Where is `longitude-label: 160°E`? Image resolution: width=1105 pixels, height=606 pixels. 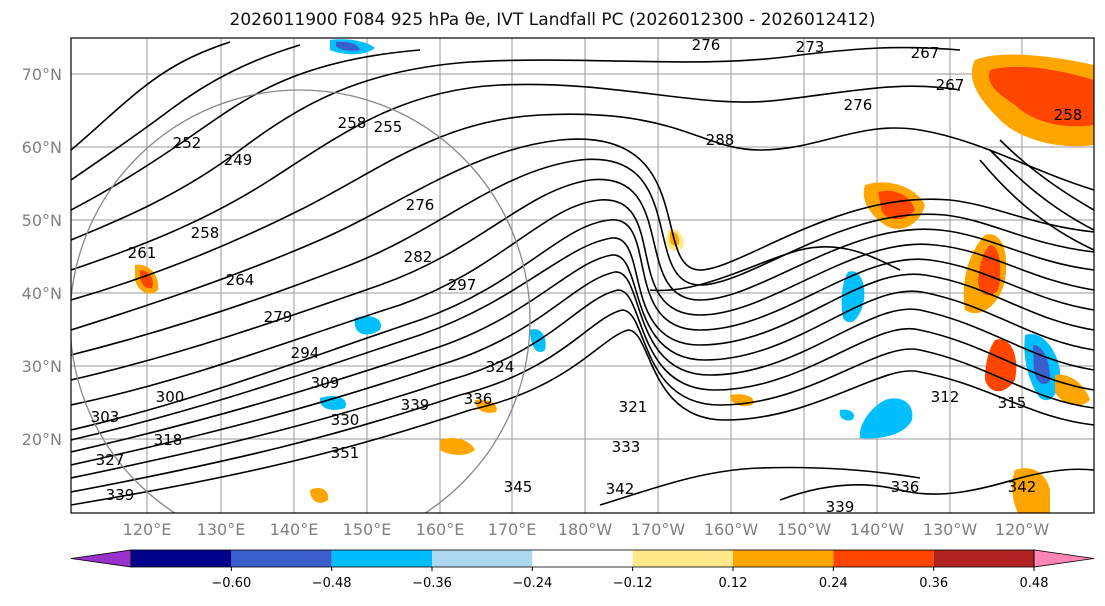 longitude-label: 160°E is located at coordinates (440, 529).